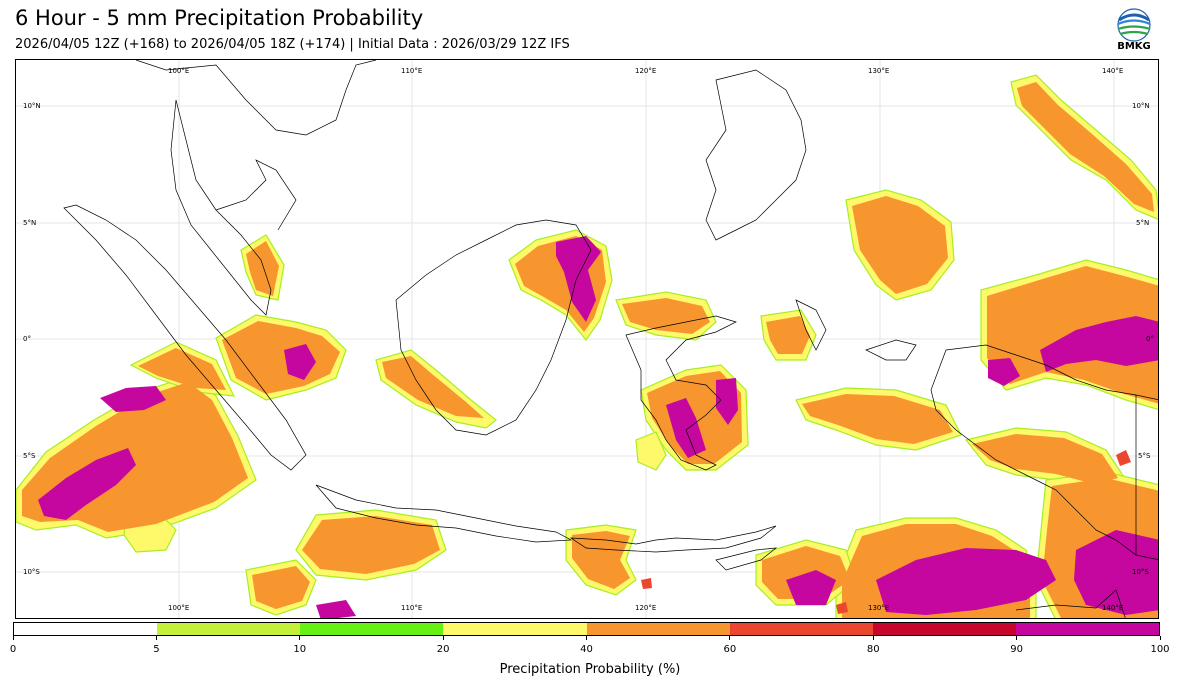 The image size is (1180, 688). What do you see at coordinates (730, 649) in the screenshot?
I see `colorbar-tick-label: 60` at bounding box center [730, 649].